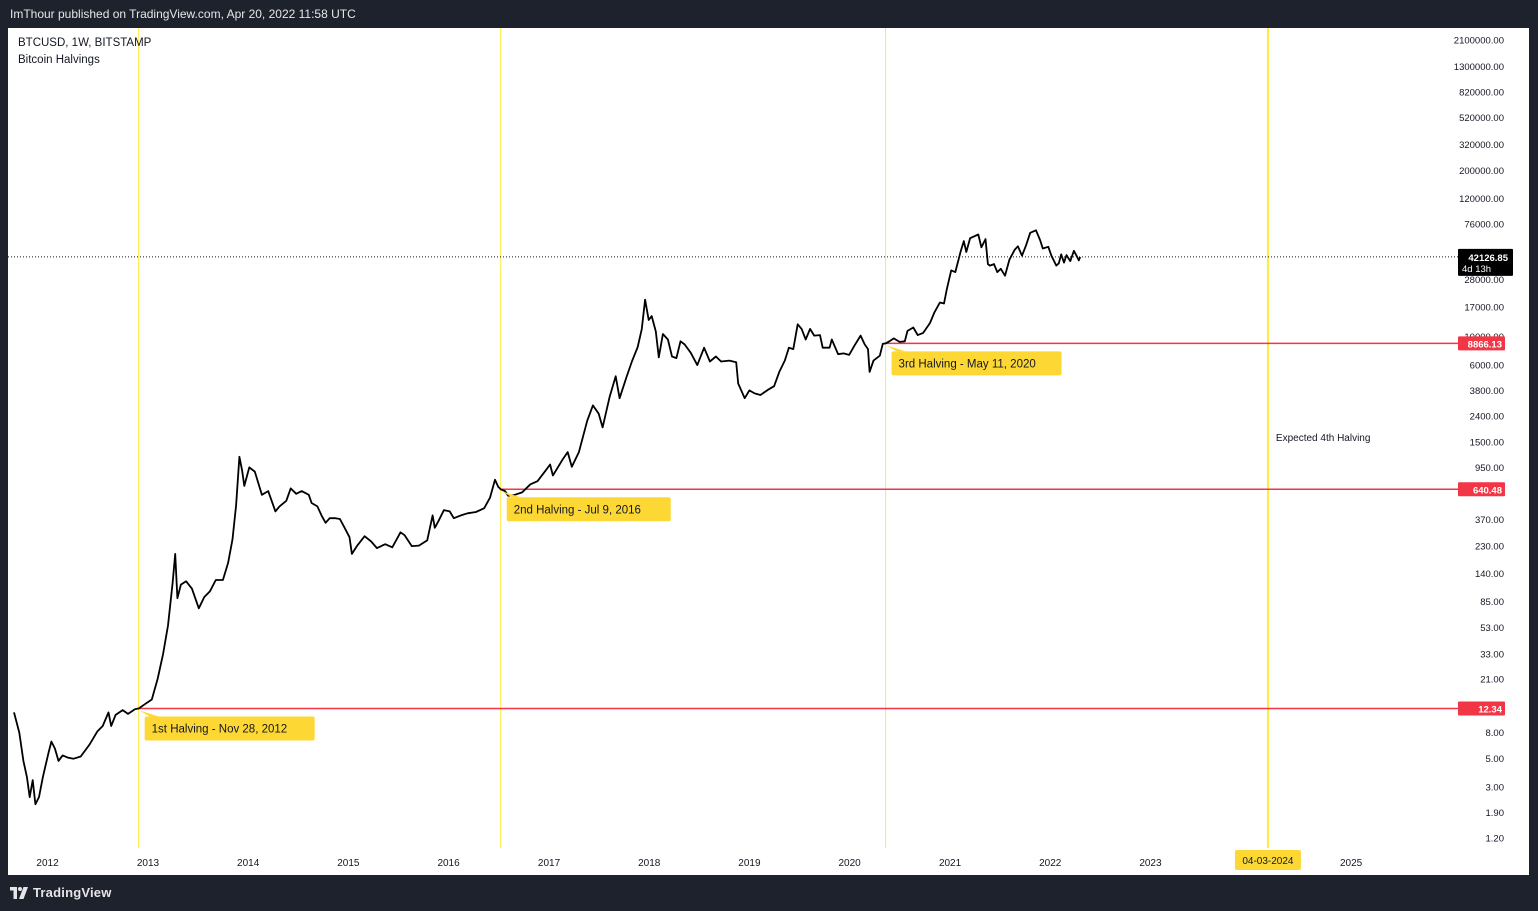 This screenshot has width=1538, height=911. What do you see at coordinates (1495, 838) in the screenshot?
I see `y-tick-label: 1.20` at bounding box center [1495, 838].